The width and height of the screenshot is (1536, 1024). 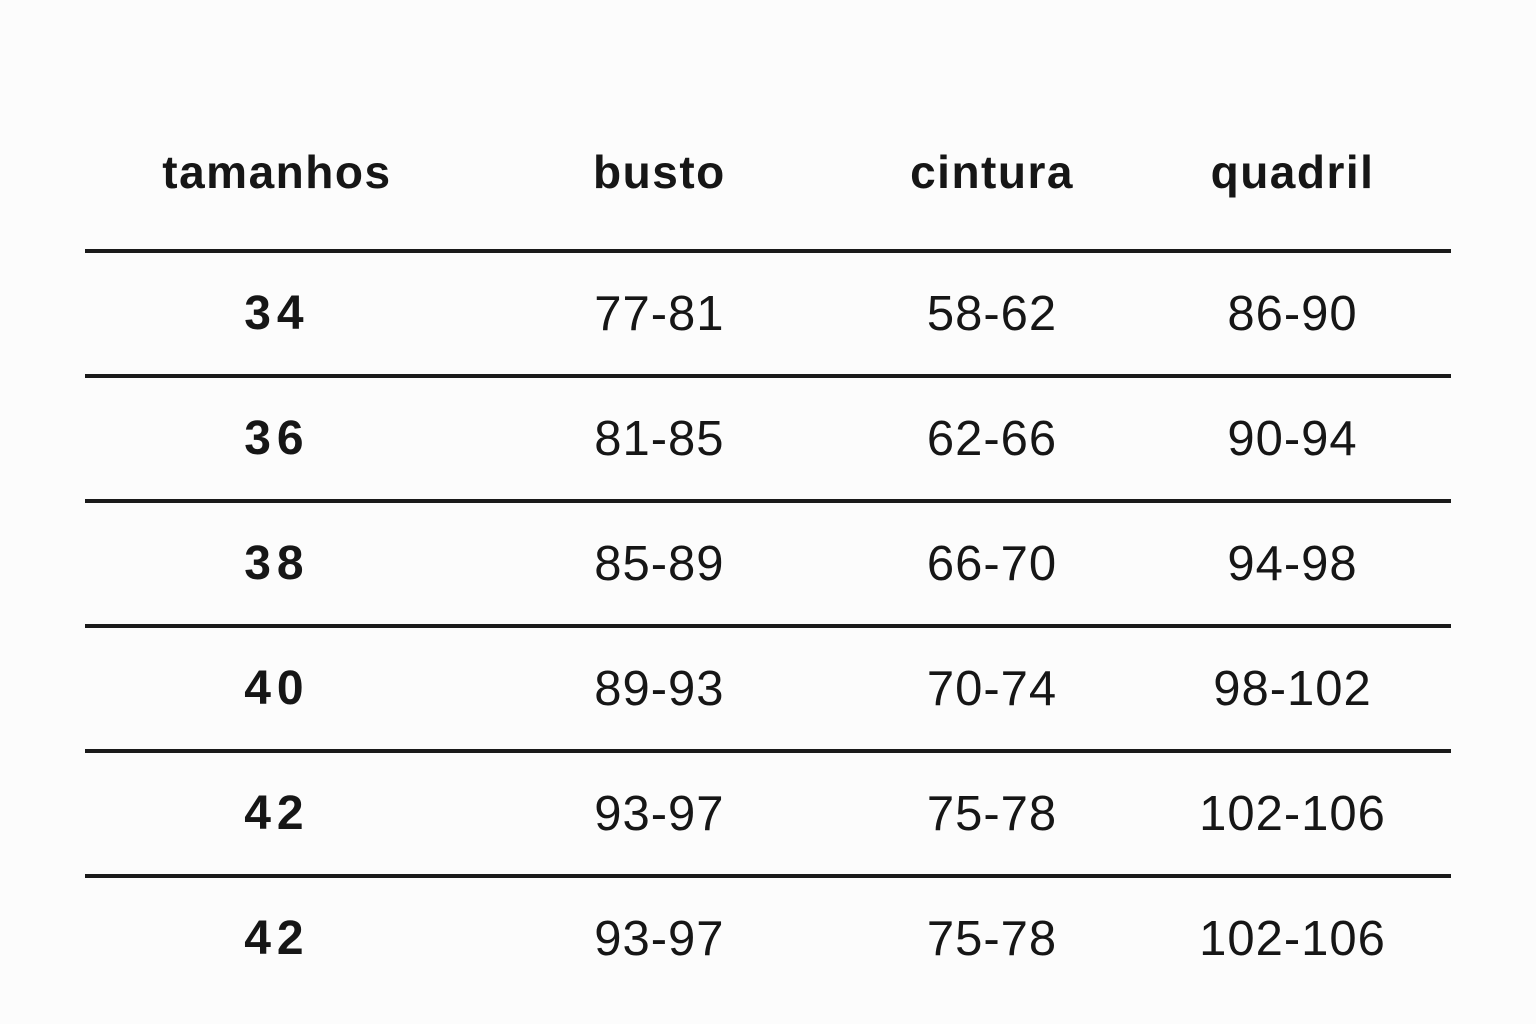 I want to click on size-value: 40, so click(x=277, y=688).